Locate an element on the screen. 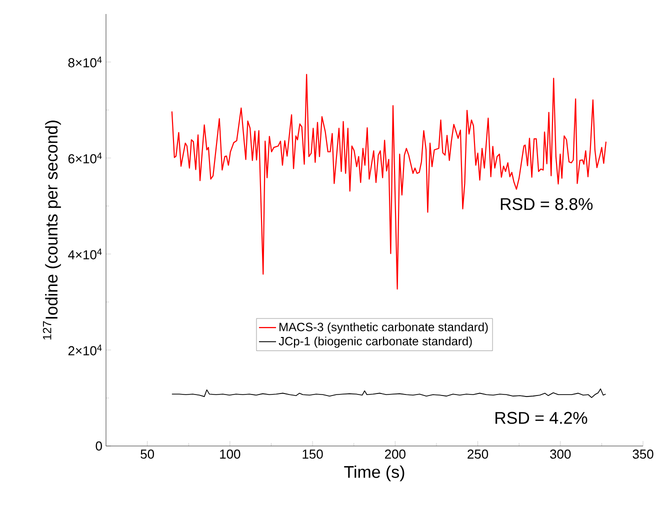 The width and height of the screenshot is (659, 508). x-tick-label: 200 is located at coordinates (395, 454).